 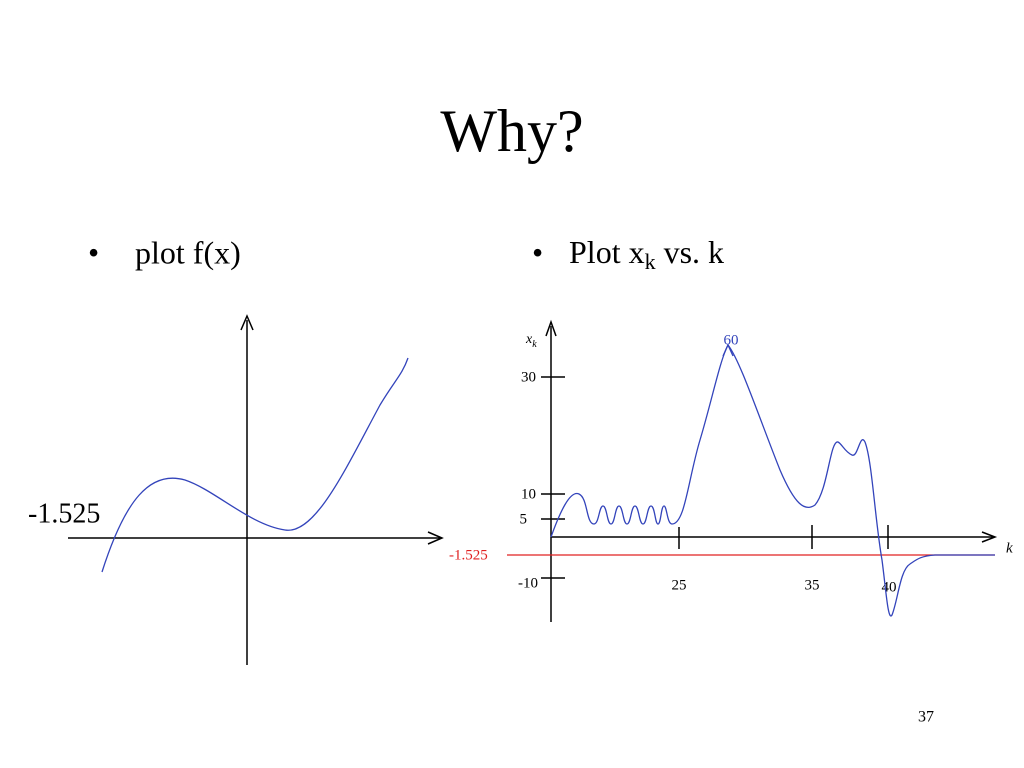 I want to click on page-number: 37, so click(x=926, y=717).